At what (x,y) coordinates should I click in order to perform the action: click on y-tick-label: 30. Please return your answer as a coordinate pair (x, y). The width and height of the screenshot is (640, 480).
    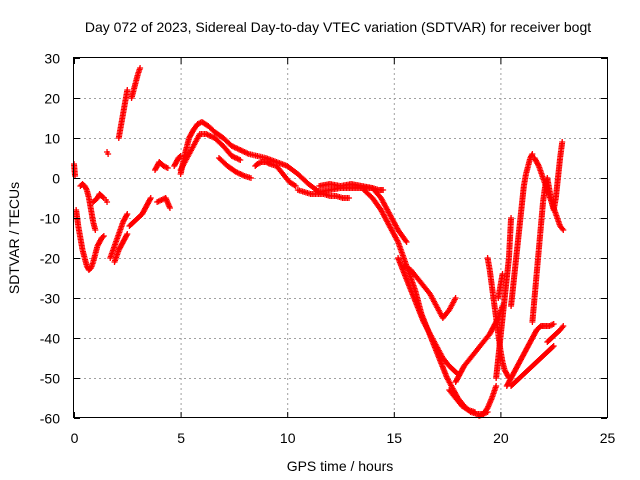
    Looking at the image, I should click on (52, 59).